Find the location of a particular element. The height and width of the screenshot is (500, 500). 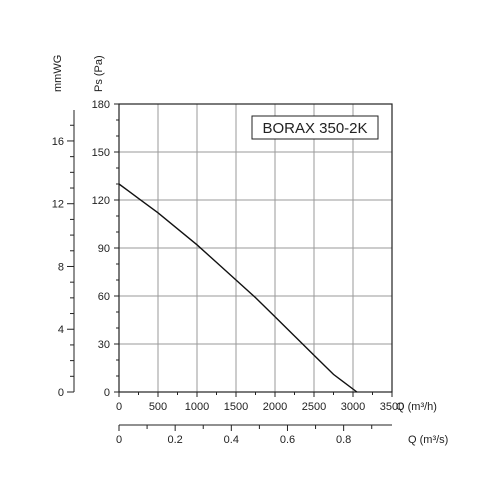

chart-title: BORAX 350-2K is located at coordinates (314, 128).